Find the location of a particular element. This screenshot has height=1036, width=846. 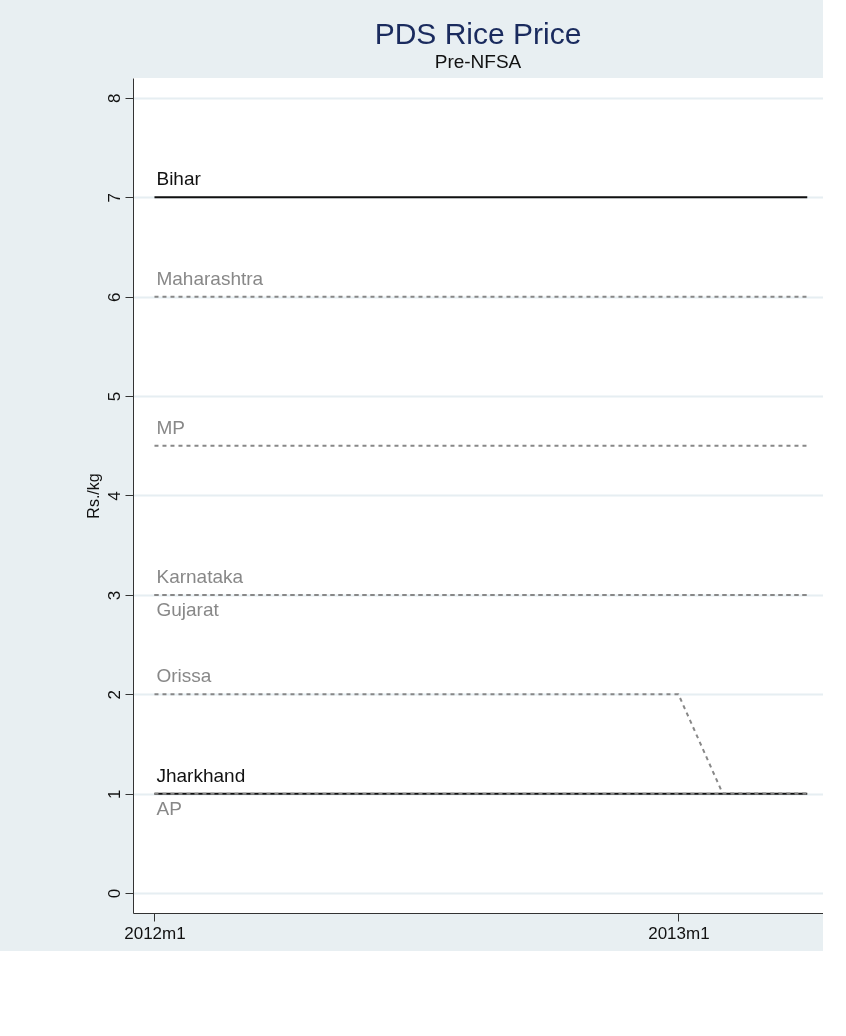

x-tick-label: 2012m1 is located at coordinates (155, 933).